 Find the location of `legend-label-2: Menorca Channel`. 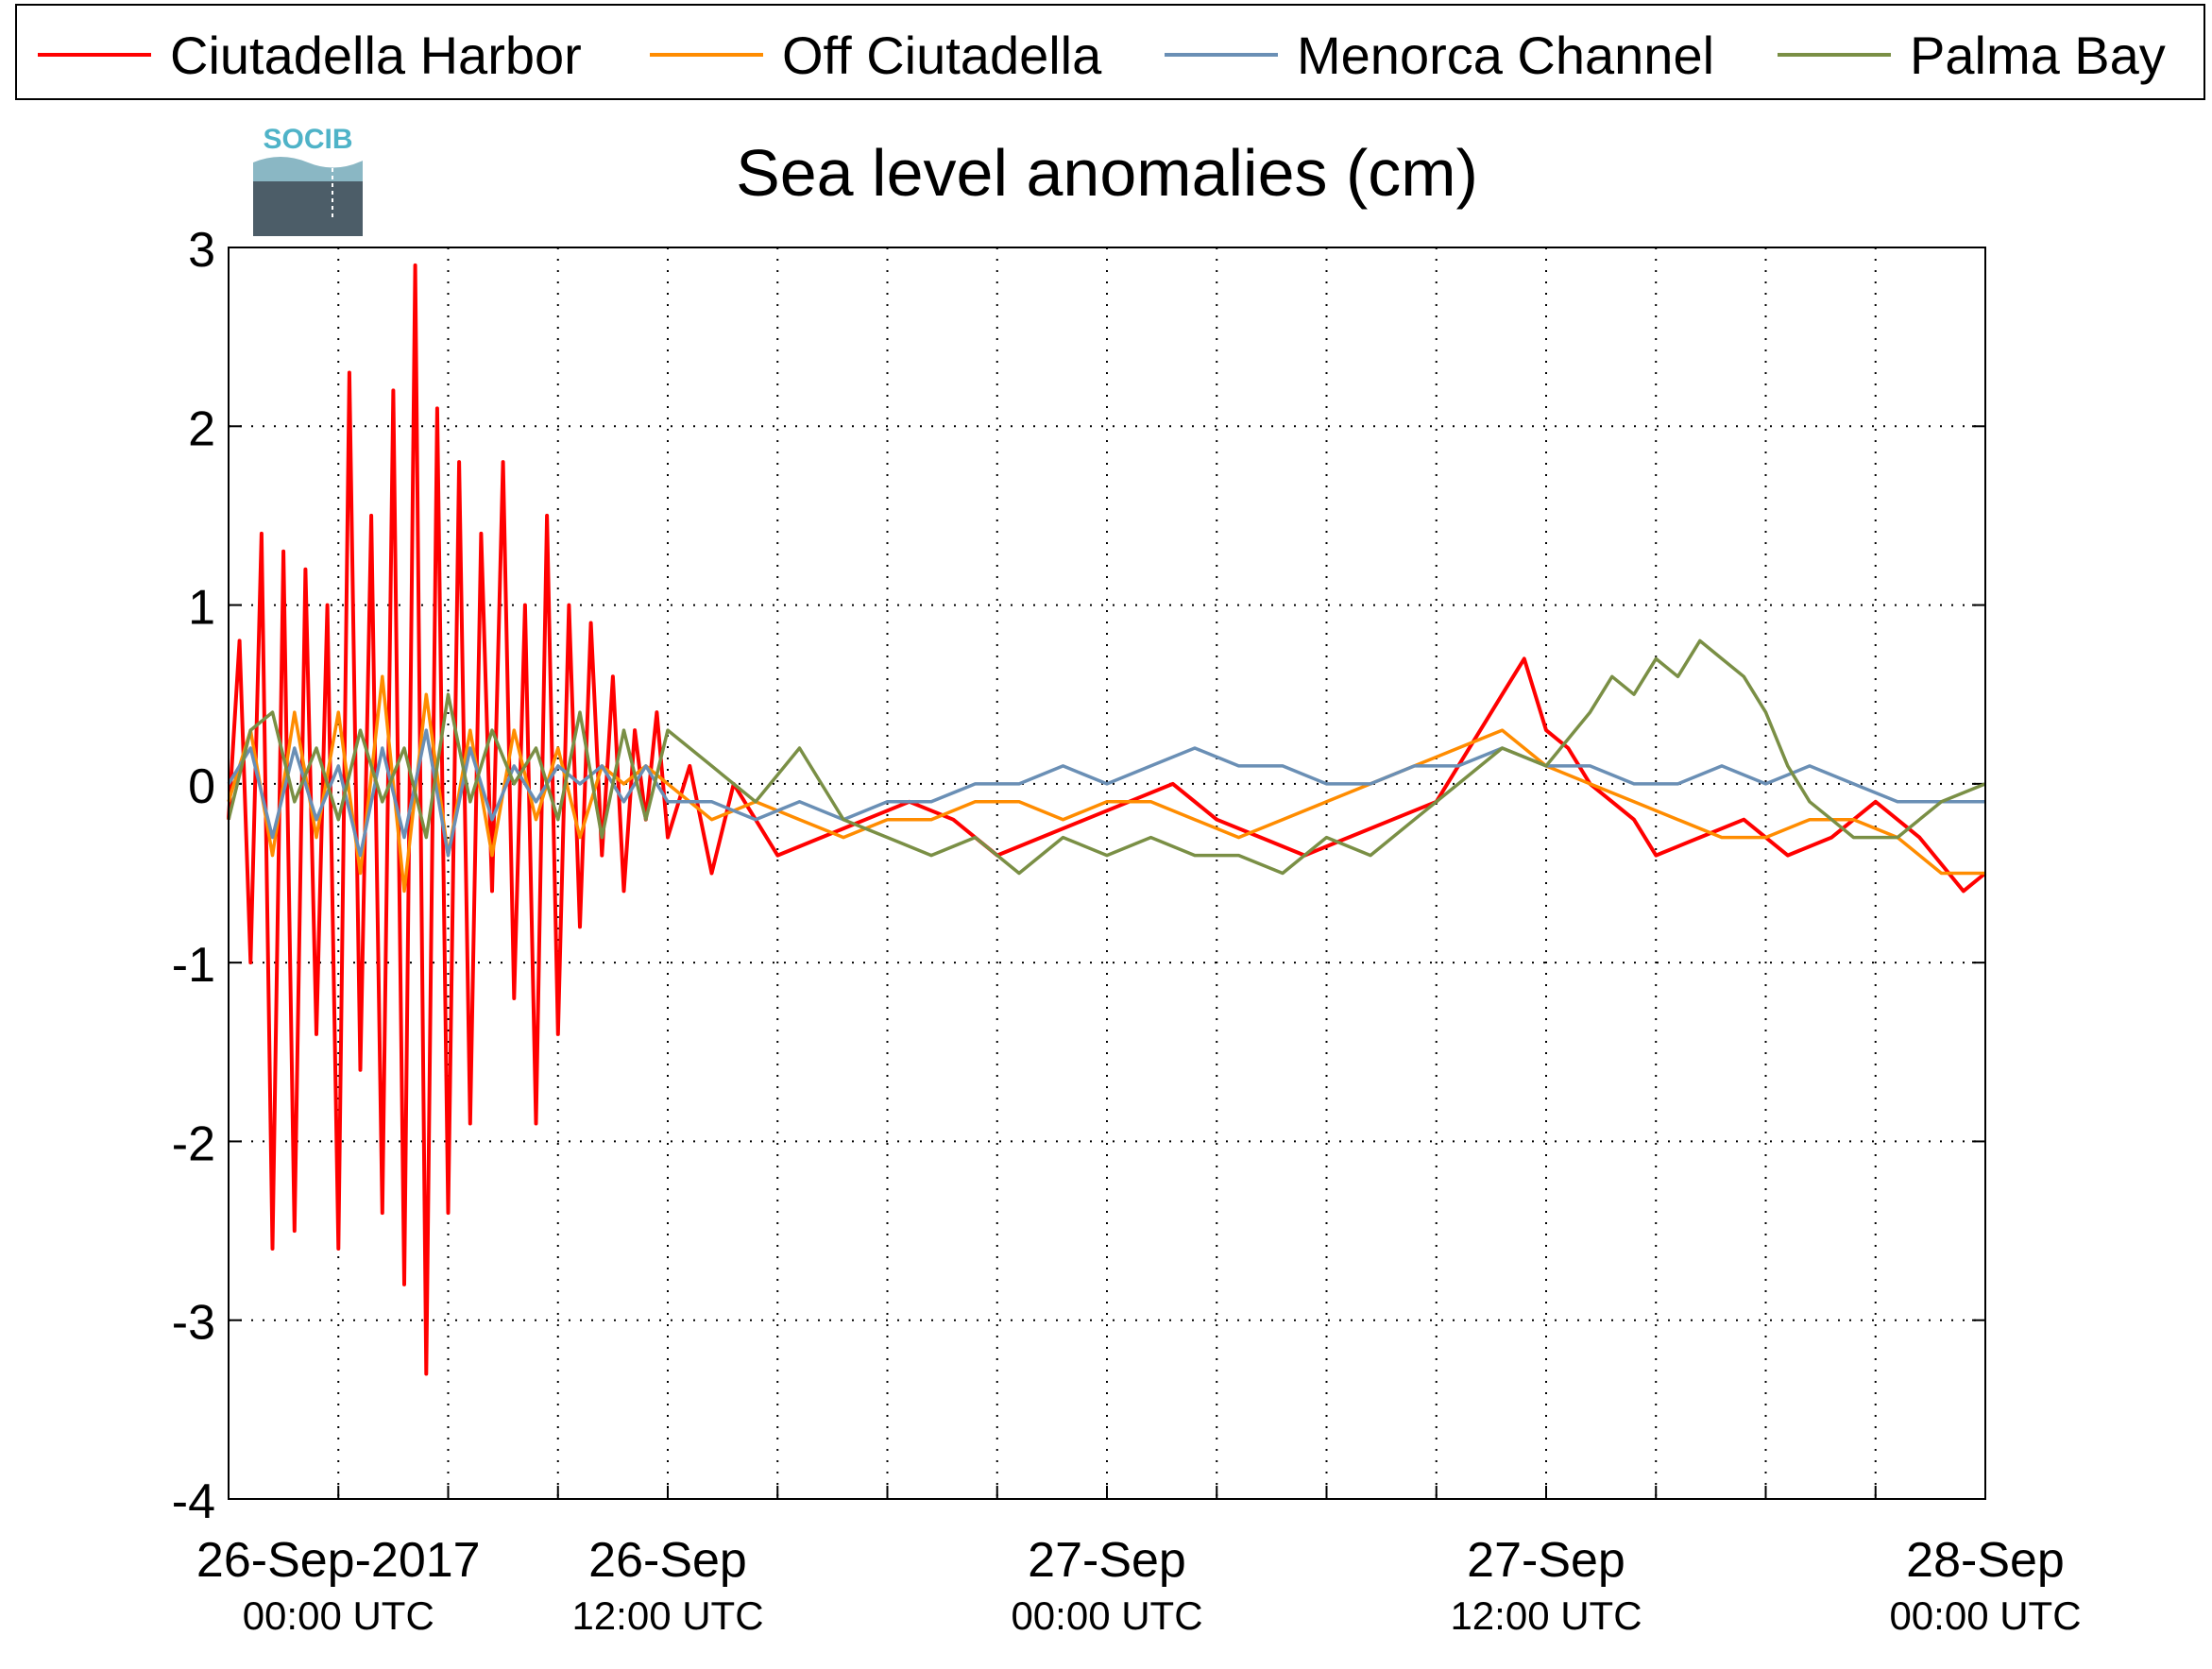

legend-label-2: Menorca Channel is located at coordinates (1505, 56).